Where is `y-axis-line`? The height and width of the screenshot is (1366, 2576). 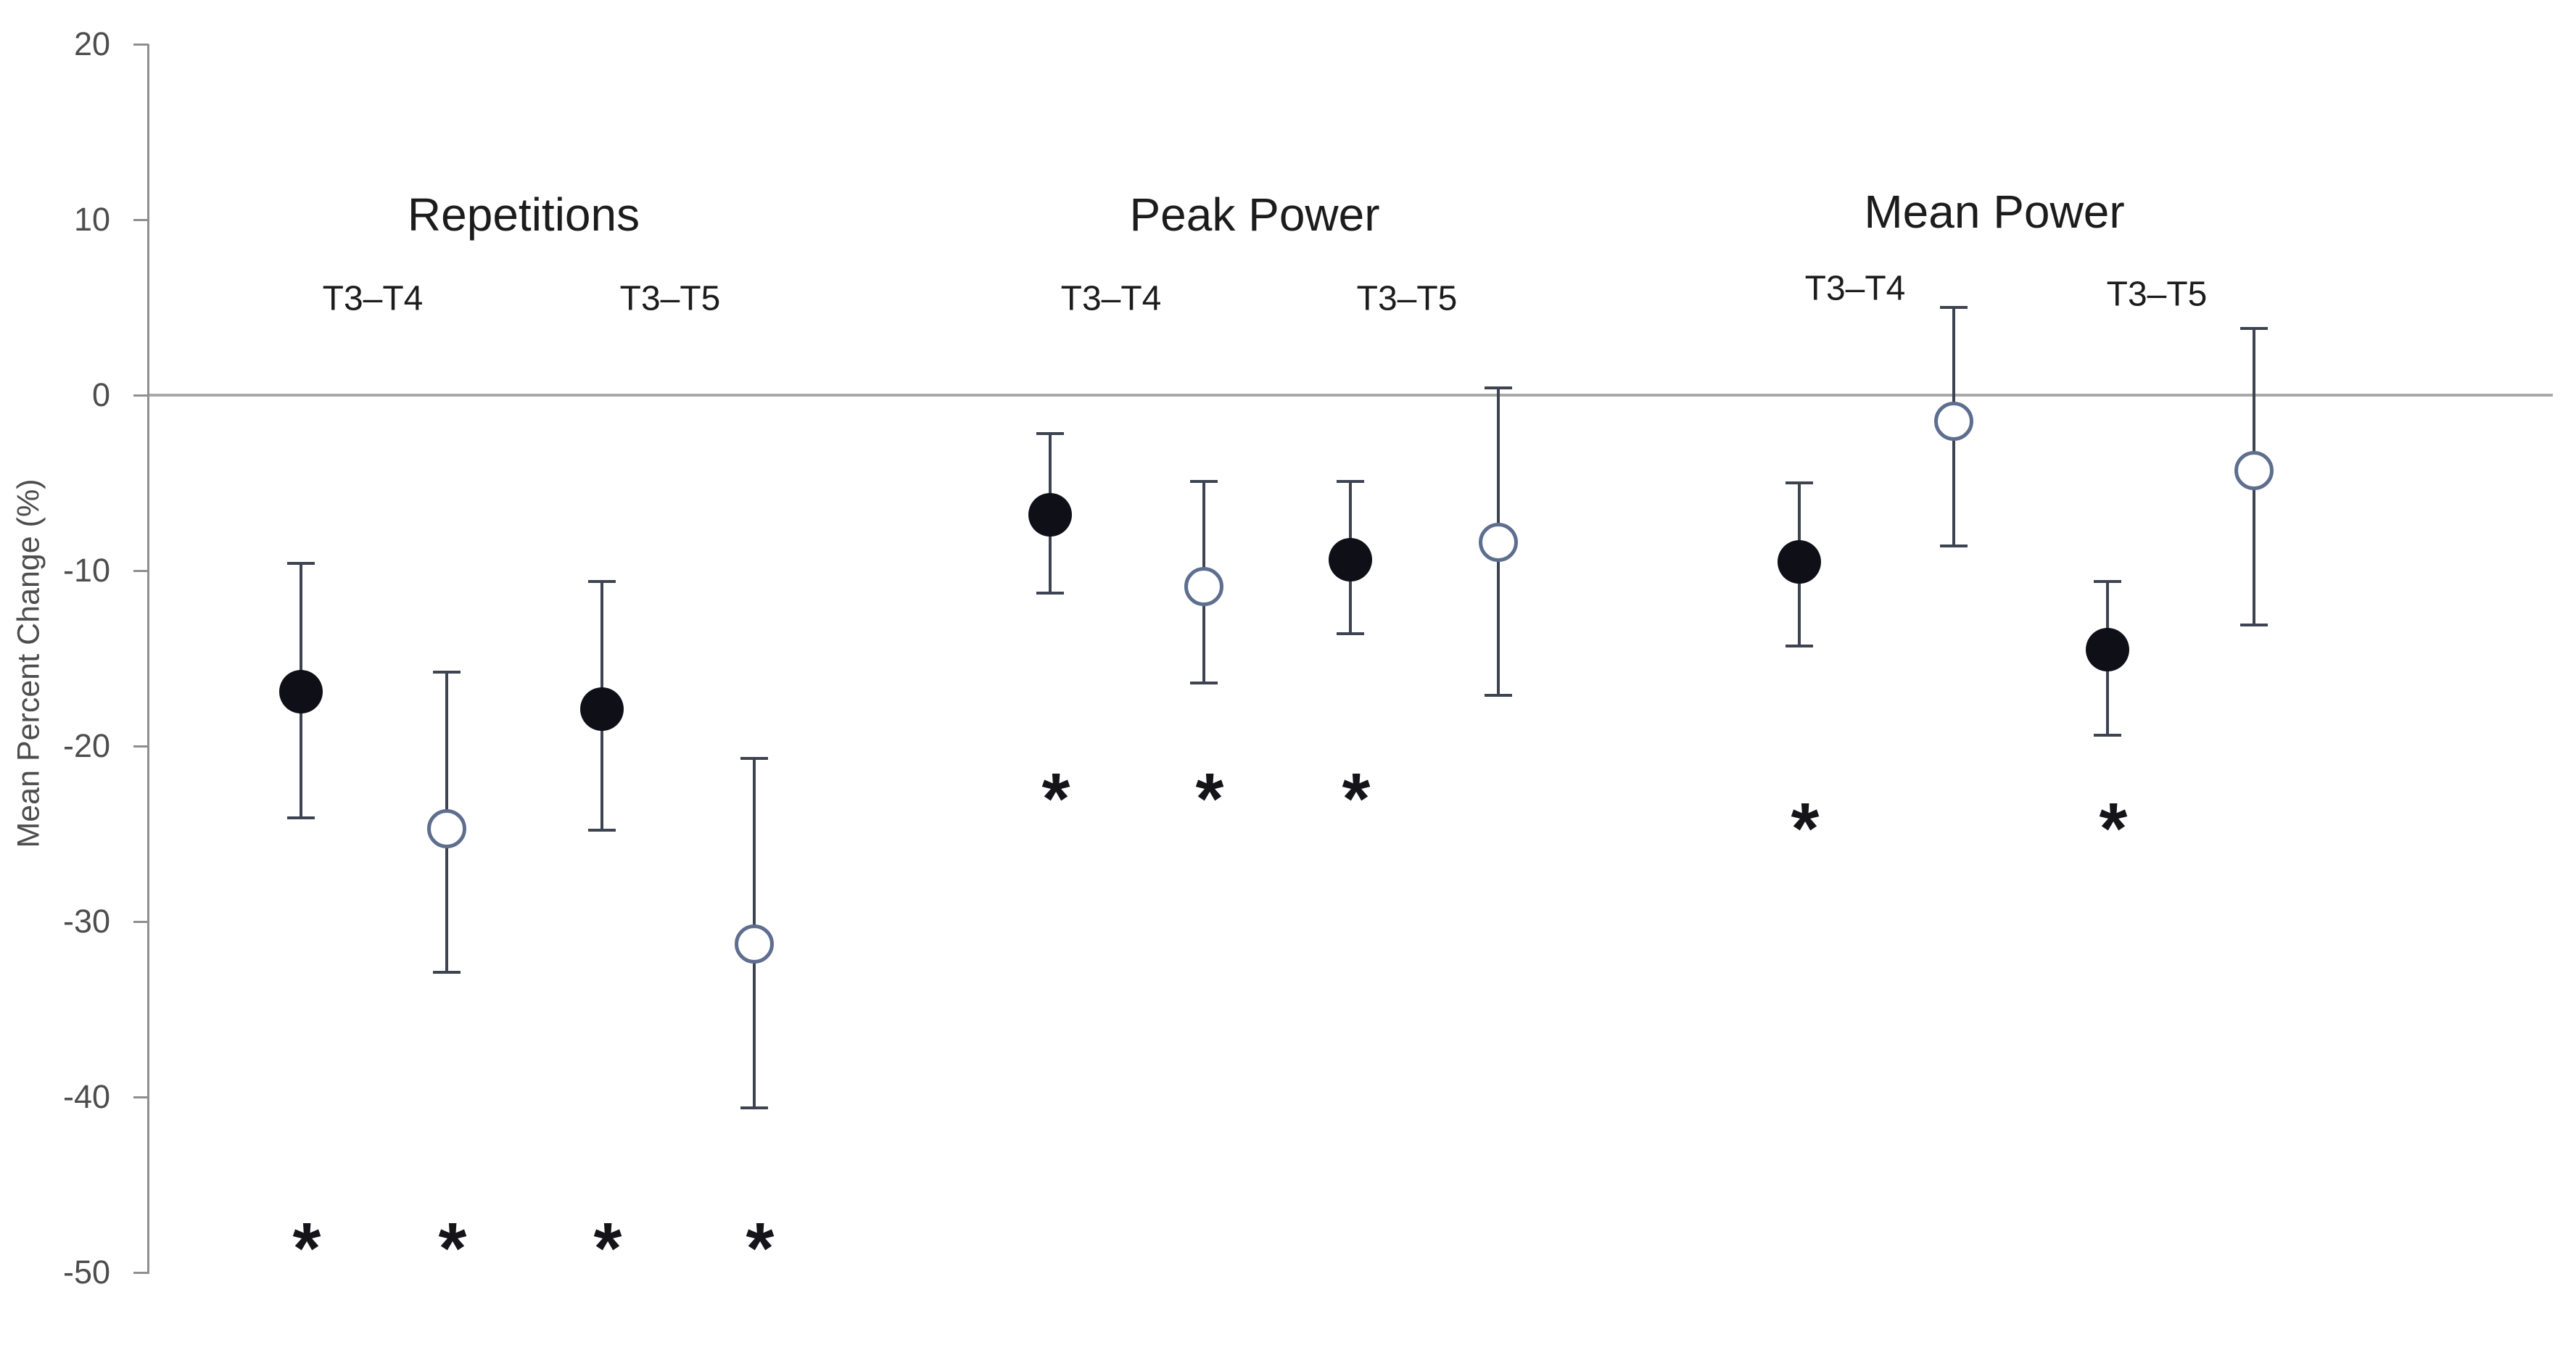
y-axis-line is located at coordinates (148, 659).